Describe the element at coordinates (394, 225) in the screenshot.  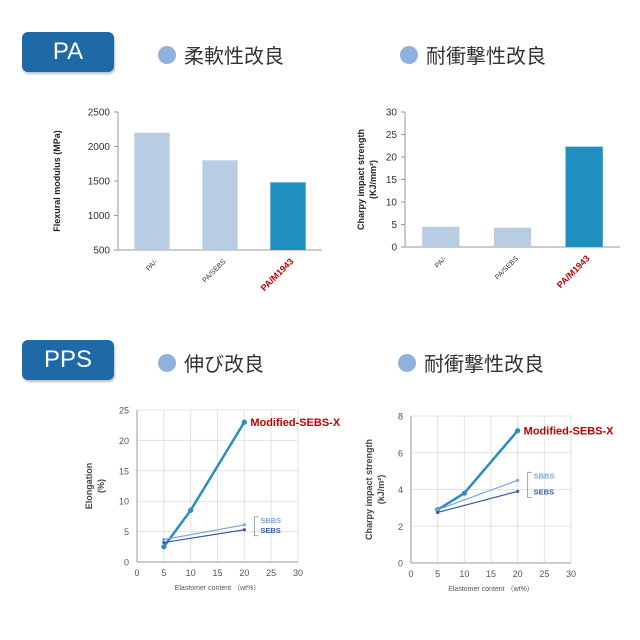
I see `charpy-bar-chart-y-tick-label: 5` at that location.